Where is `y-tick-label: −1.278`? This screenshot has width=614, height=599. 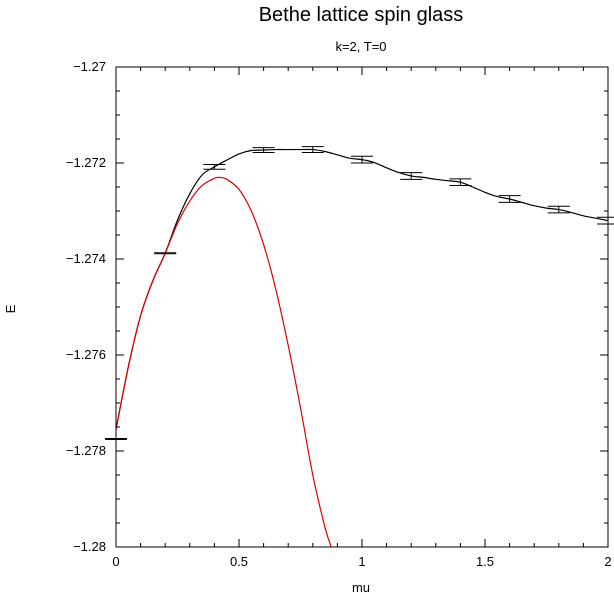 y-tick-label: −1.278 is located at coordinates (86, 450).